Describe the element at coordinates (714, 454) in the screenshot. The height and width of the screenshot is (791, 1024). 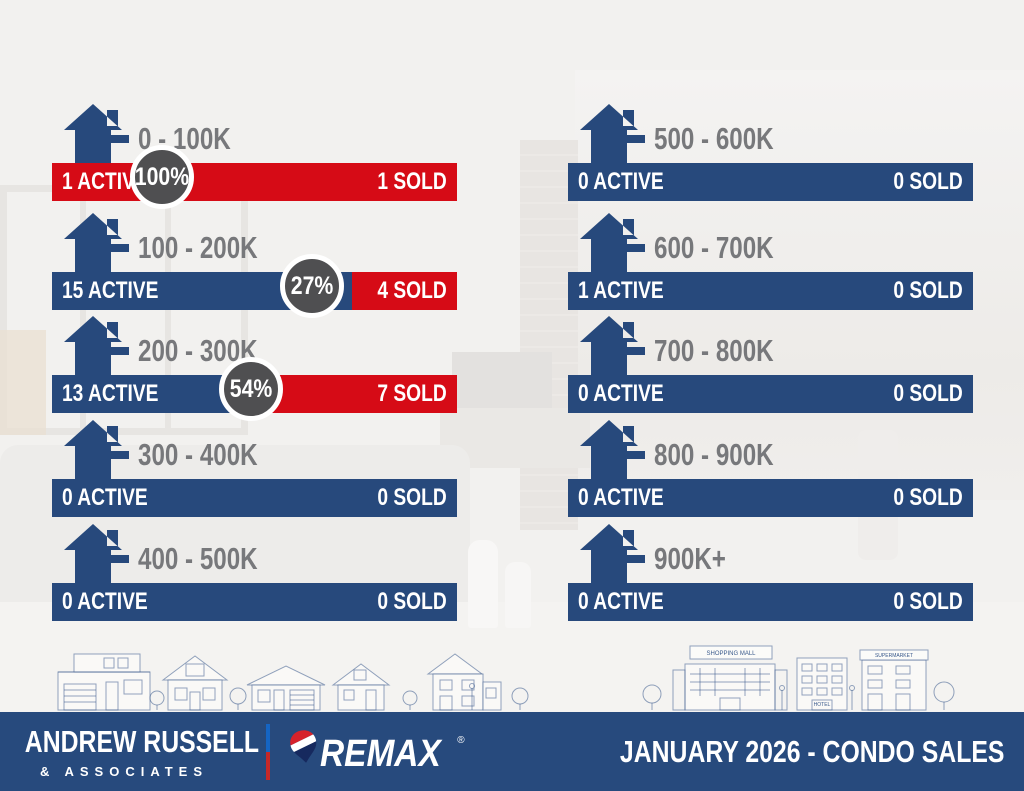
I see `price-range-label: 800 - 900K` at that location.